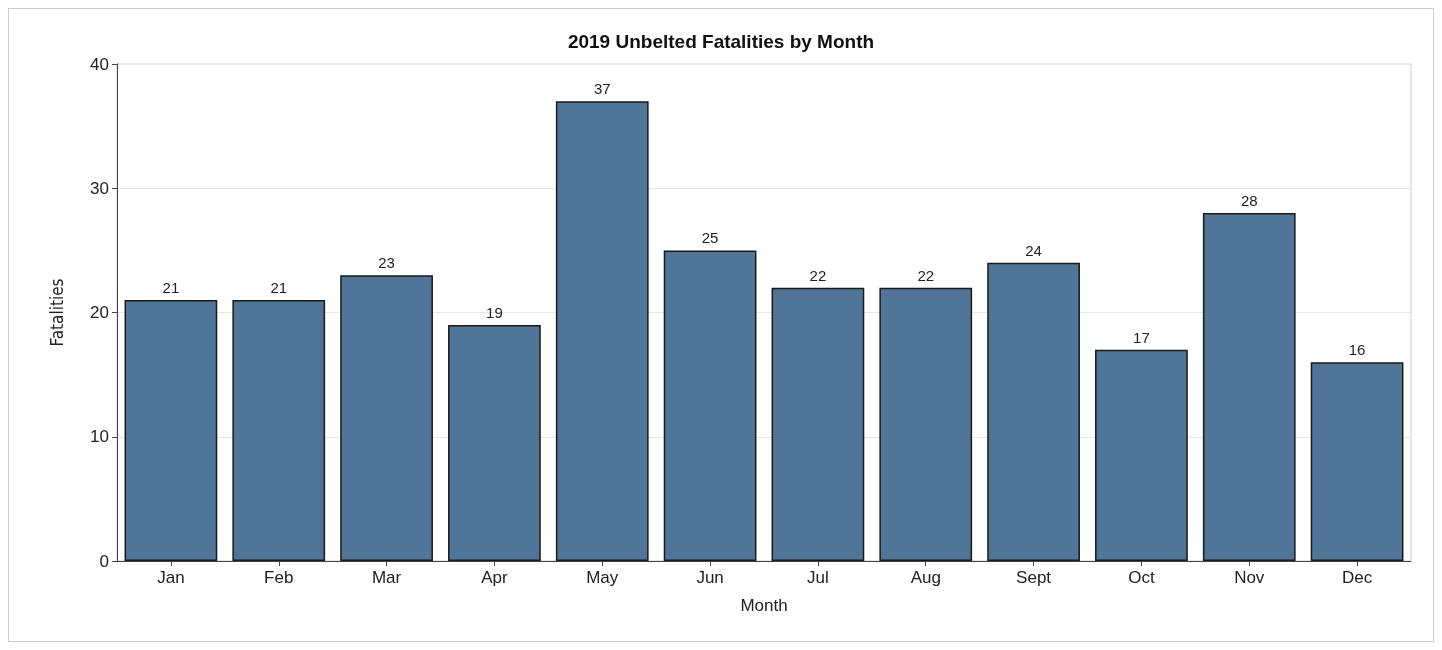 The height and width of the screenshot is (650, 1442). Describe the element at coordinates (1033, 250) in the screenshot. I see `data-label: 24` at that location.